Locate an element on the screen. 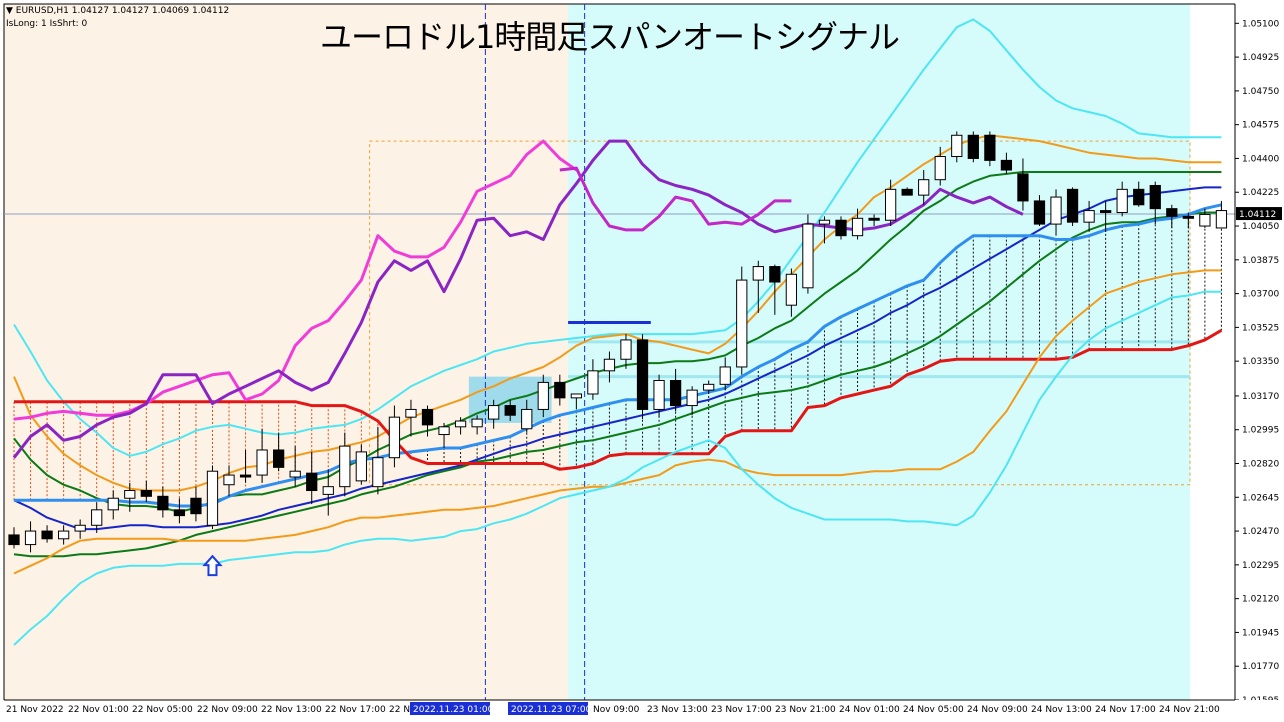 Image resolution: width=1284 pixels, height=722 pixels. price-tick-label: 1.03700 is located at coordinates (1260, 295).